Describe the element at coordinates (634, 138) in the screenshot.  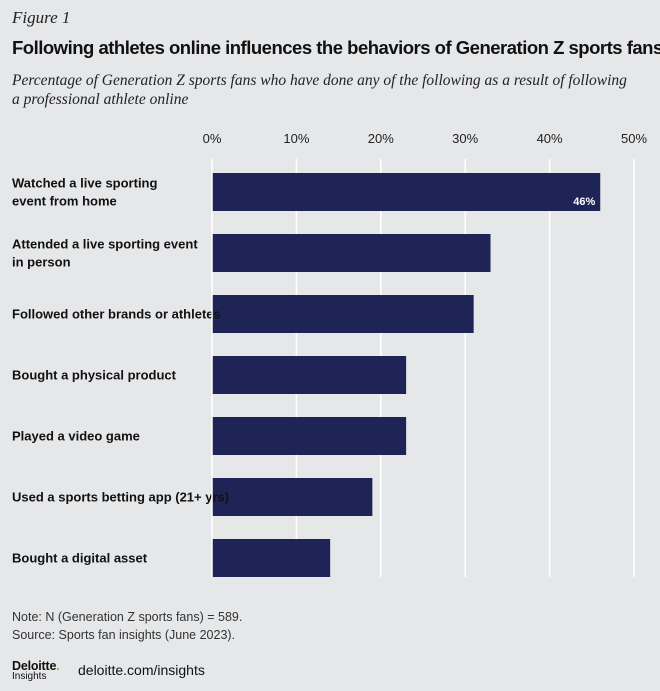
I see `x-tick-label: 50%` at that location.